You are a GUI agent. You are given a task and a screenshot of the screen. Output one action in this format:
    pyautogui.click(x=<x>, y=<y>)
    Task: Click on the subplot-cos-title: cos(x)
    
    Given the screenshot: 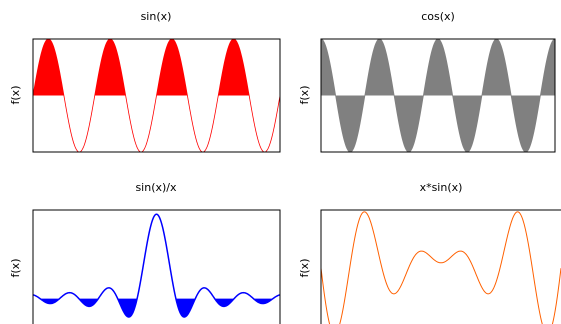 What is the action you would take?
    pyautogui.click(x=438, y=16)
    